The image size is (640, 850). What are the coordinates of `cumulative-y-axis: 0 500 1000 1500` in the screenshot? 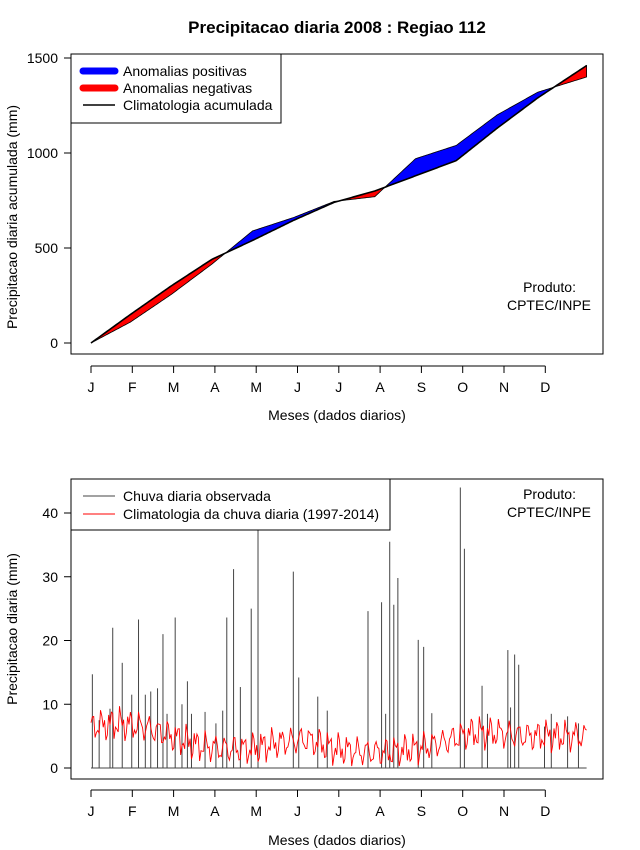 It's located at (49, 200).